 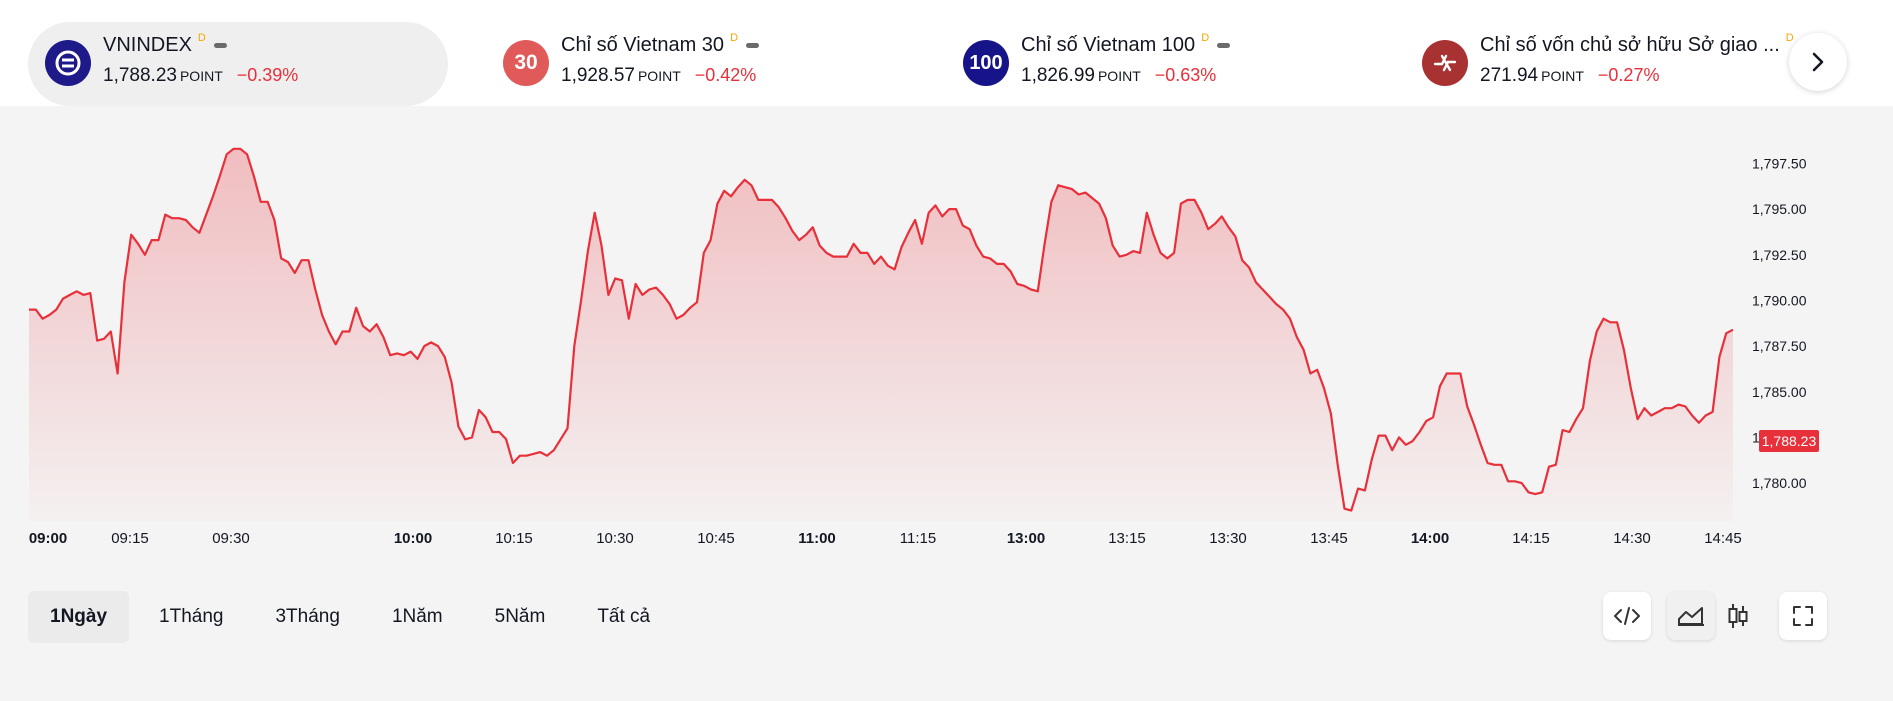 I want to click on x-tick-label: 13:15, so click(x=1127, y=538).